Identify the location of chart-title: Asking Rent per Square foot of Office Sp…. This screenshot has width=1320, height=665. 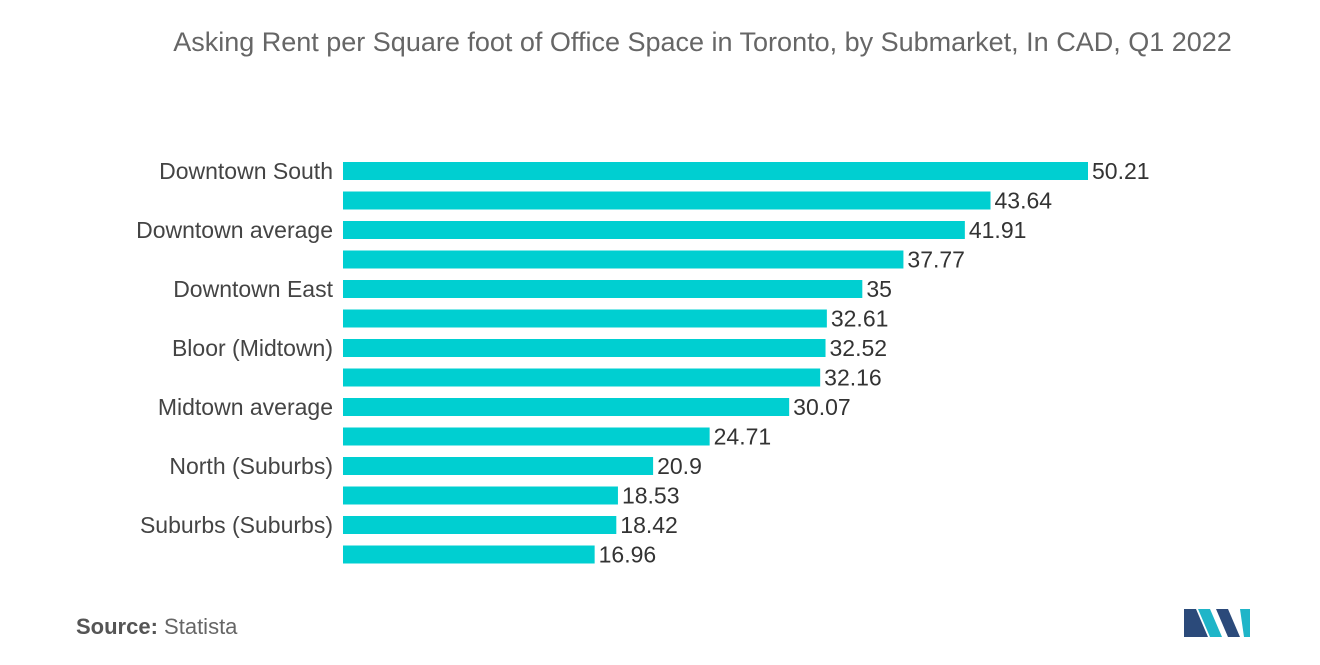
(702, 42).